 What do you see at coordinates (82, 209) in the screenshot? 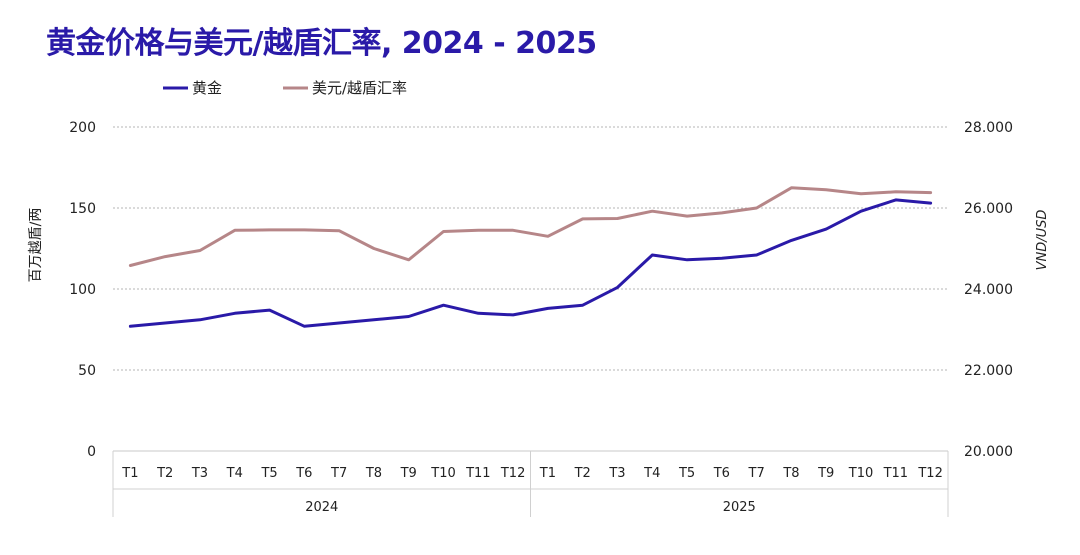
I see `left-tick-label: 150` at bounding box center [82, 209].